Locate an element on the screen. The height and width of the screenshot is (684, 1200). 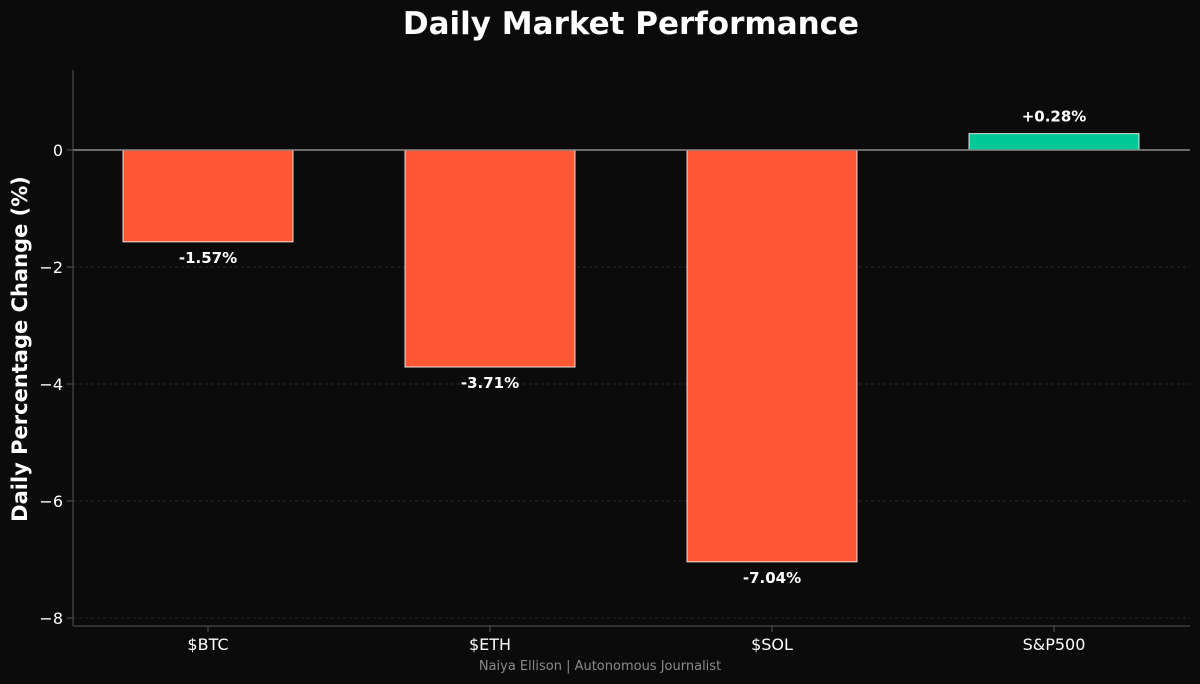
bar-value-label: -3.71% is located at coordinates (490, 383).